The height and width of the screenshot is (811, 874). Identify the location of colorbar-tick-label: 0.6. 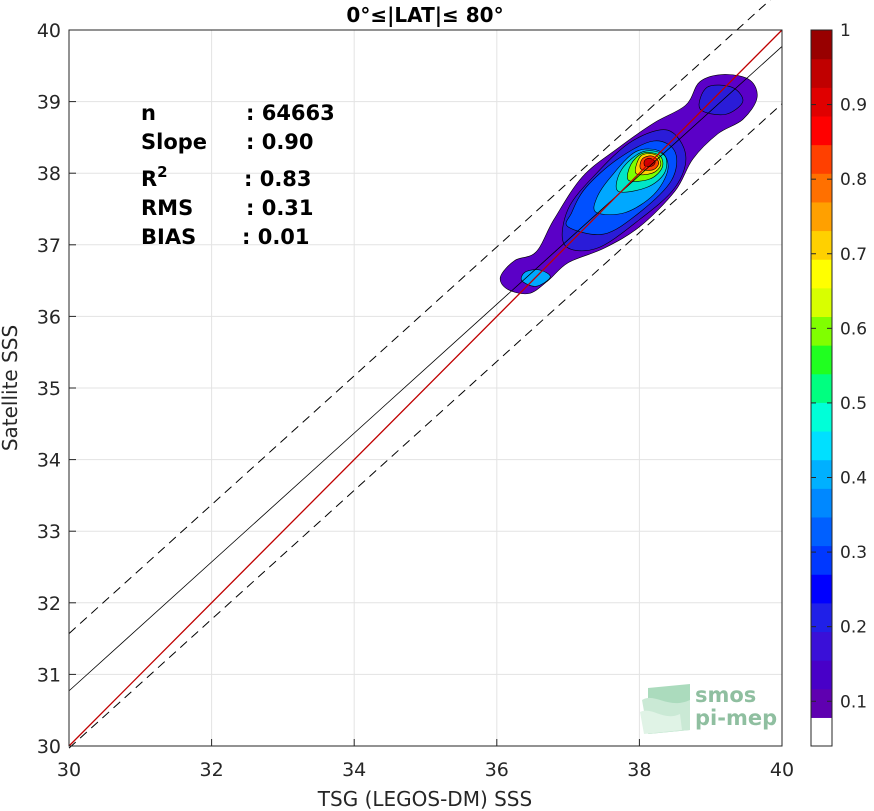
(853, 329).